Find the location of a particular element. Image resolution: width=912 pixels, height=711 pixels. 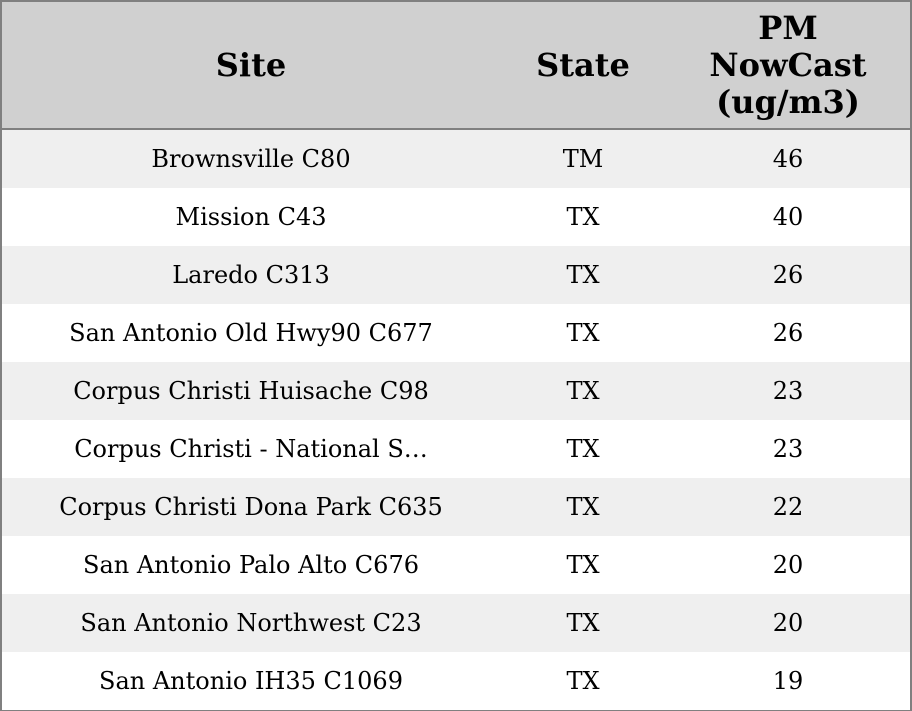

table-row: San Antonio Northwest C23 TX 20 is located at coordinates (456, 623).